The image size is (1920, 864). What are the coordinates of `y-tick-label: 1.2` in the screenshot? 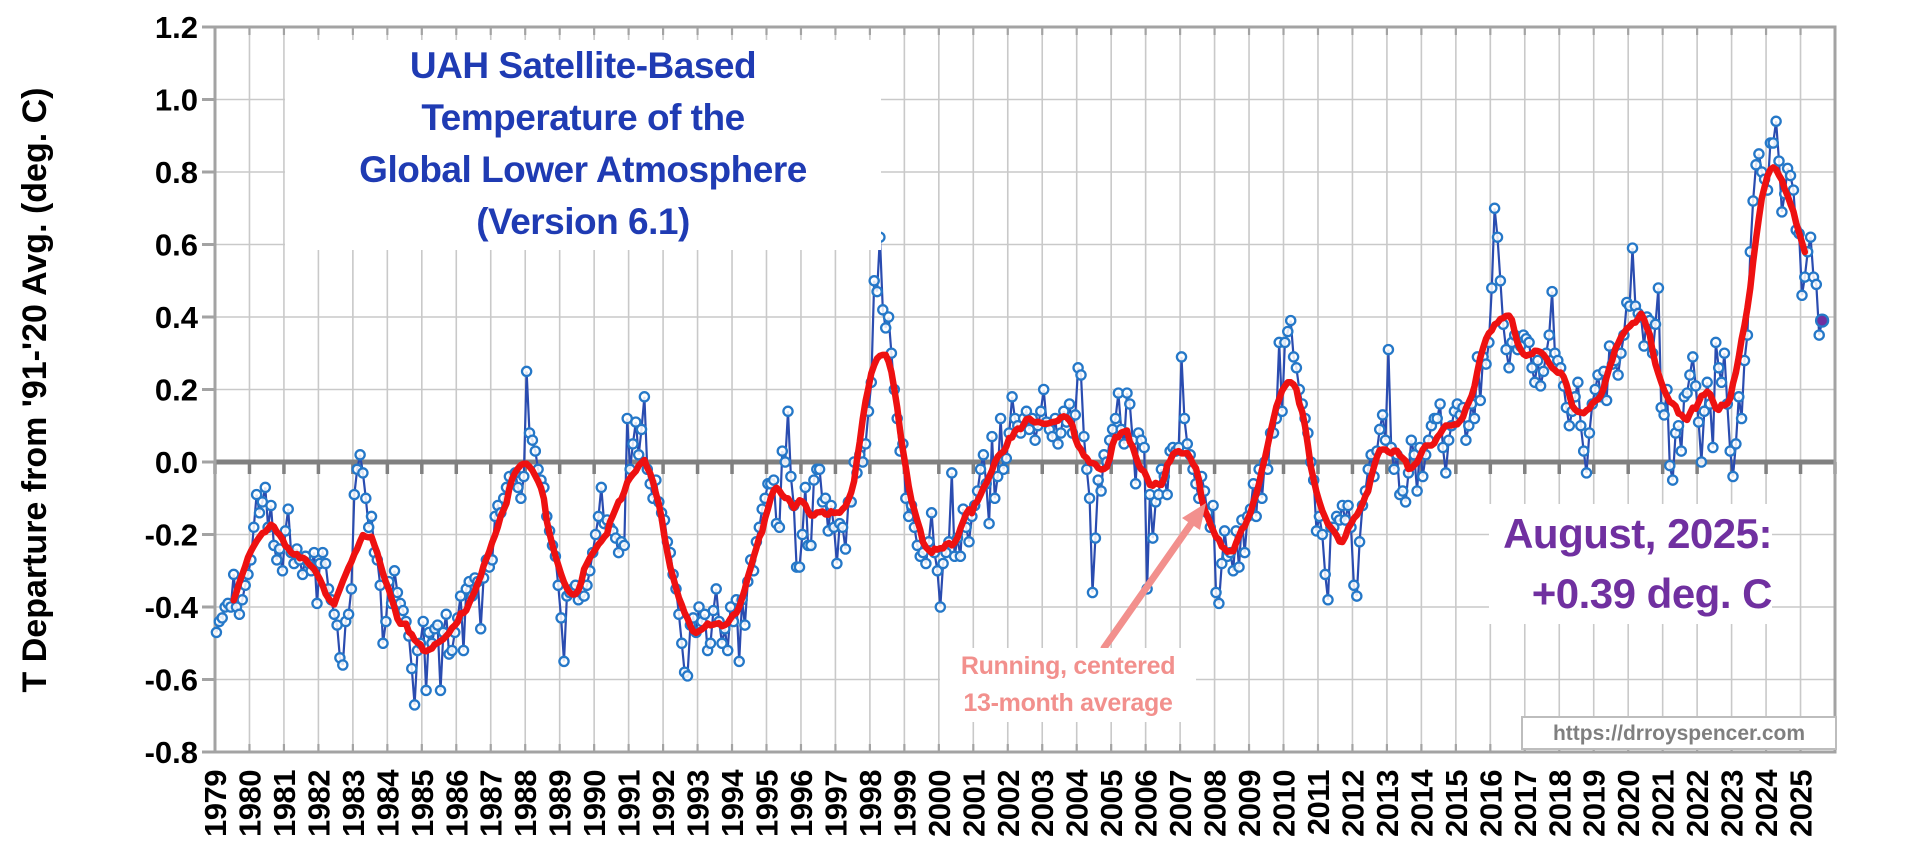 It's located at (176, 27).